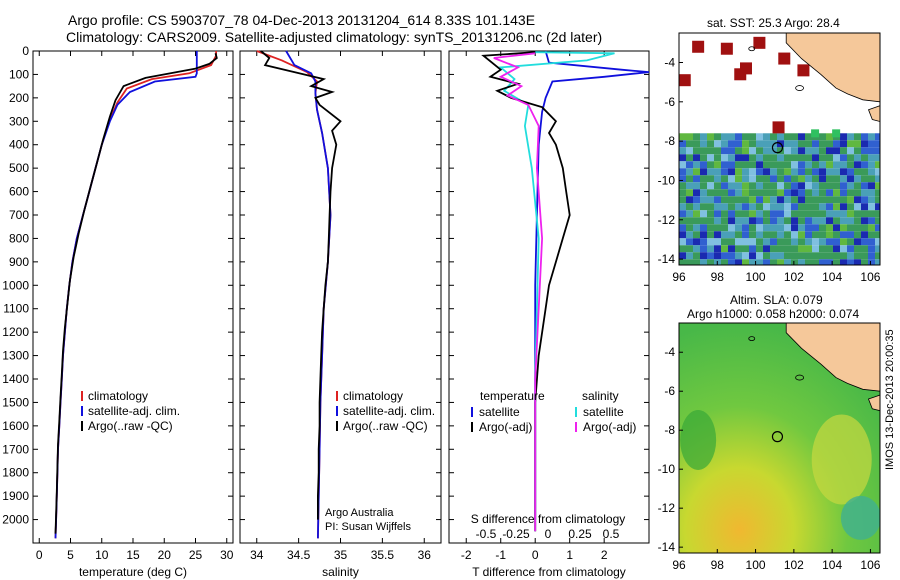  What do you see at coordinates (841, 459) in the screenshot?
I see `sla-patch` at bounding box center [841, 459].